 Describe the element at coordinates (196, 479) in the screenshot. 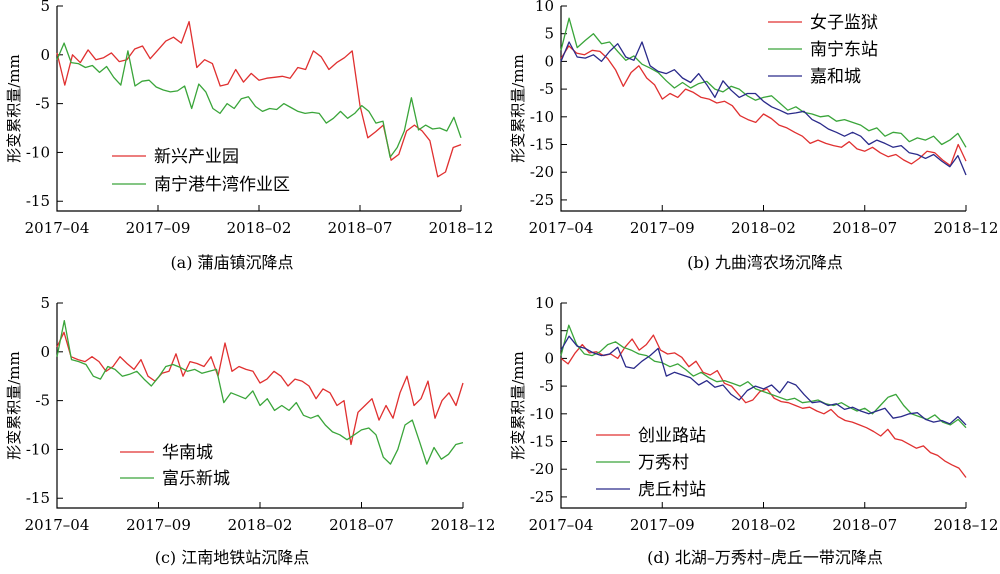

I see `legend-label: 富乐新城` at that location.